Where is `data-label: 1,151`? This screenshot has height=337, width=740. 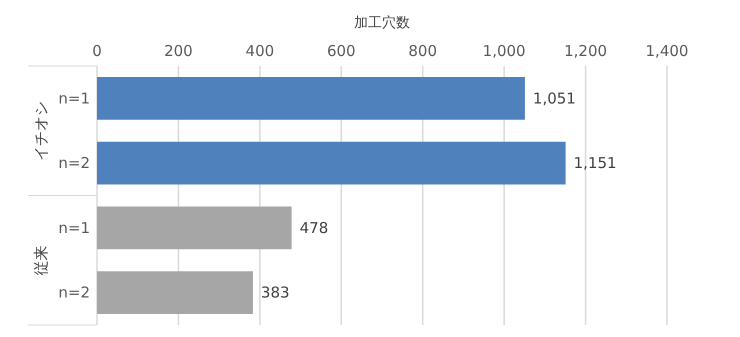 data-label: 1,151 is located at coordinates (595, 163).